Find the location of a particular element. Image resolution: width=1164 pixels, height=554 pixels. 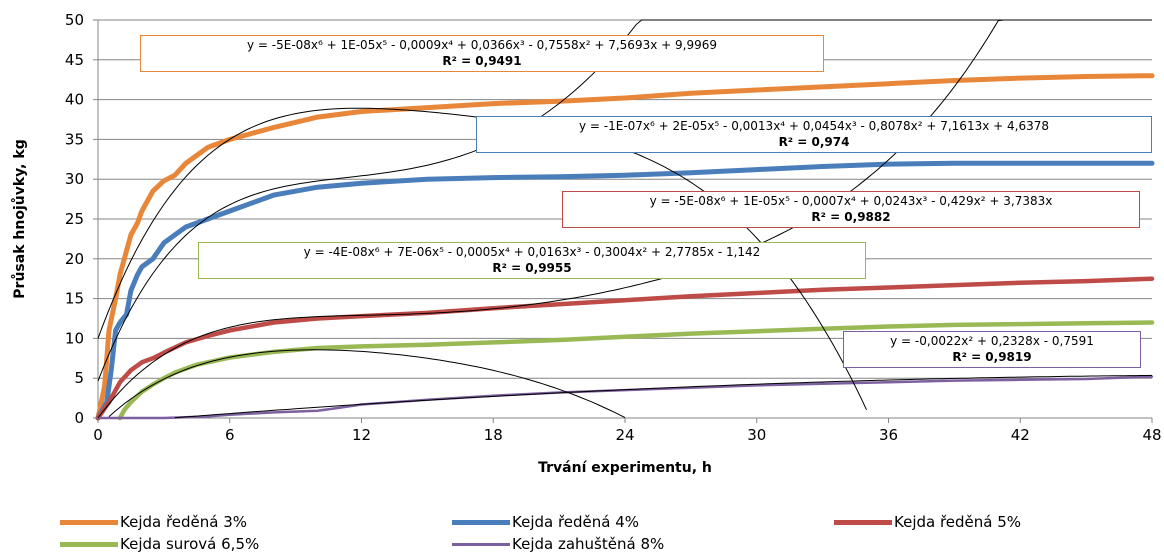

y-tick-label: 25 is located at coordinates (74, 219).